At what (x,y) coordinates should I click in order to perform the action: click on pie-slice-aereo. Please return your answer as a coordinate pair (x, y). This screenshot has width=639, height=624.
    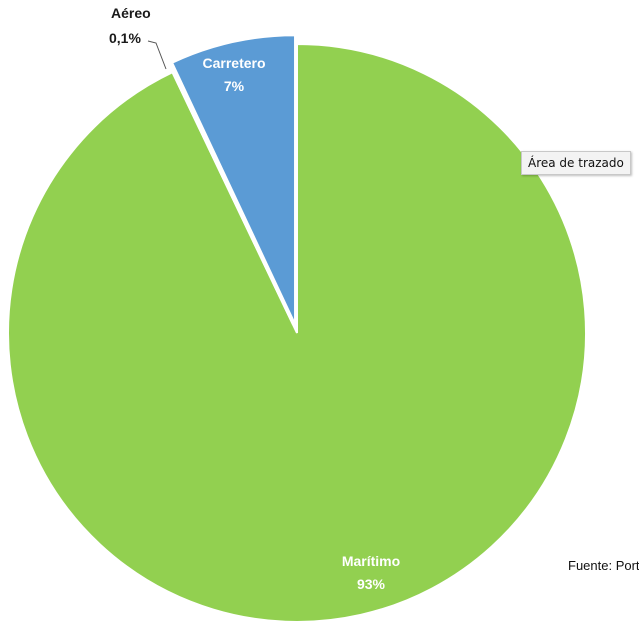
    Looking at the image, I should click on (231, 193).